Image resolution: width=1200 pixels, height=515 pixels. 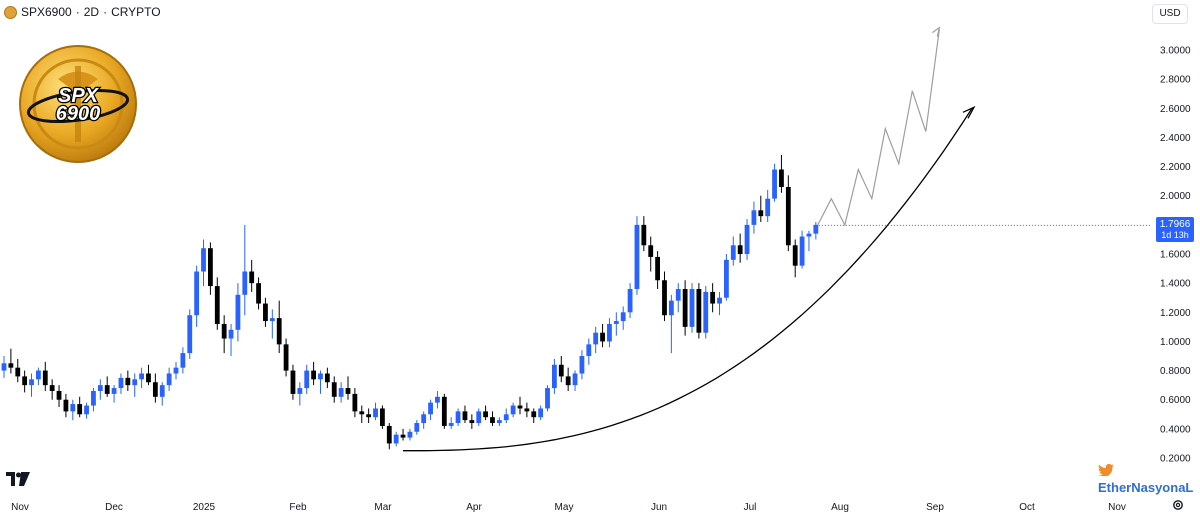 What do you see at coordinates (1175, 313) in the screenshot?
I see `y-tick-label: 1.2000` at bounding box center [1175, 313].